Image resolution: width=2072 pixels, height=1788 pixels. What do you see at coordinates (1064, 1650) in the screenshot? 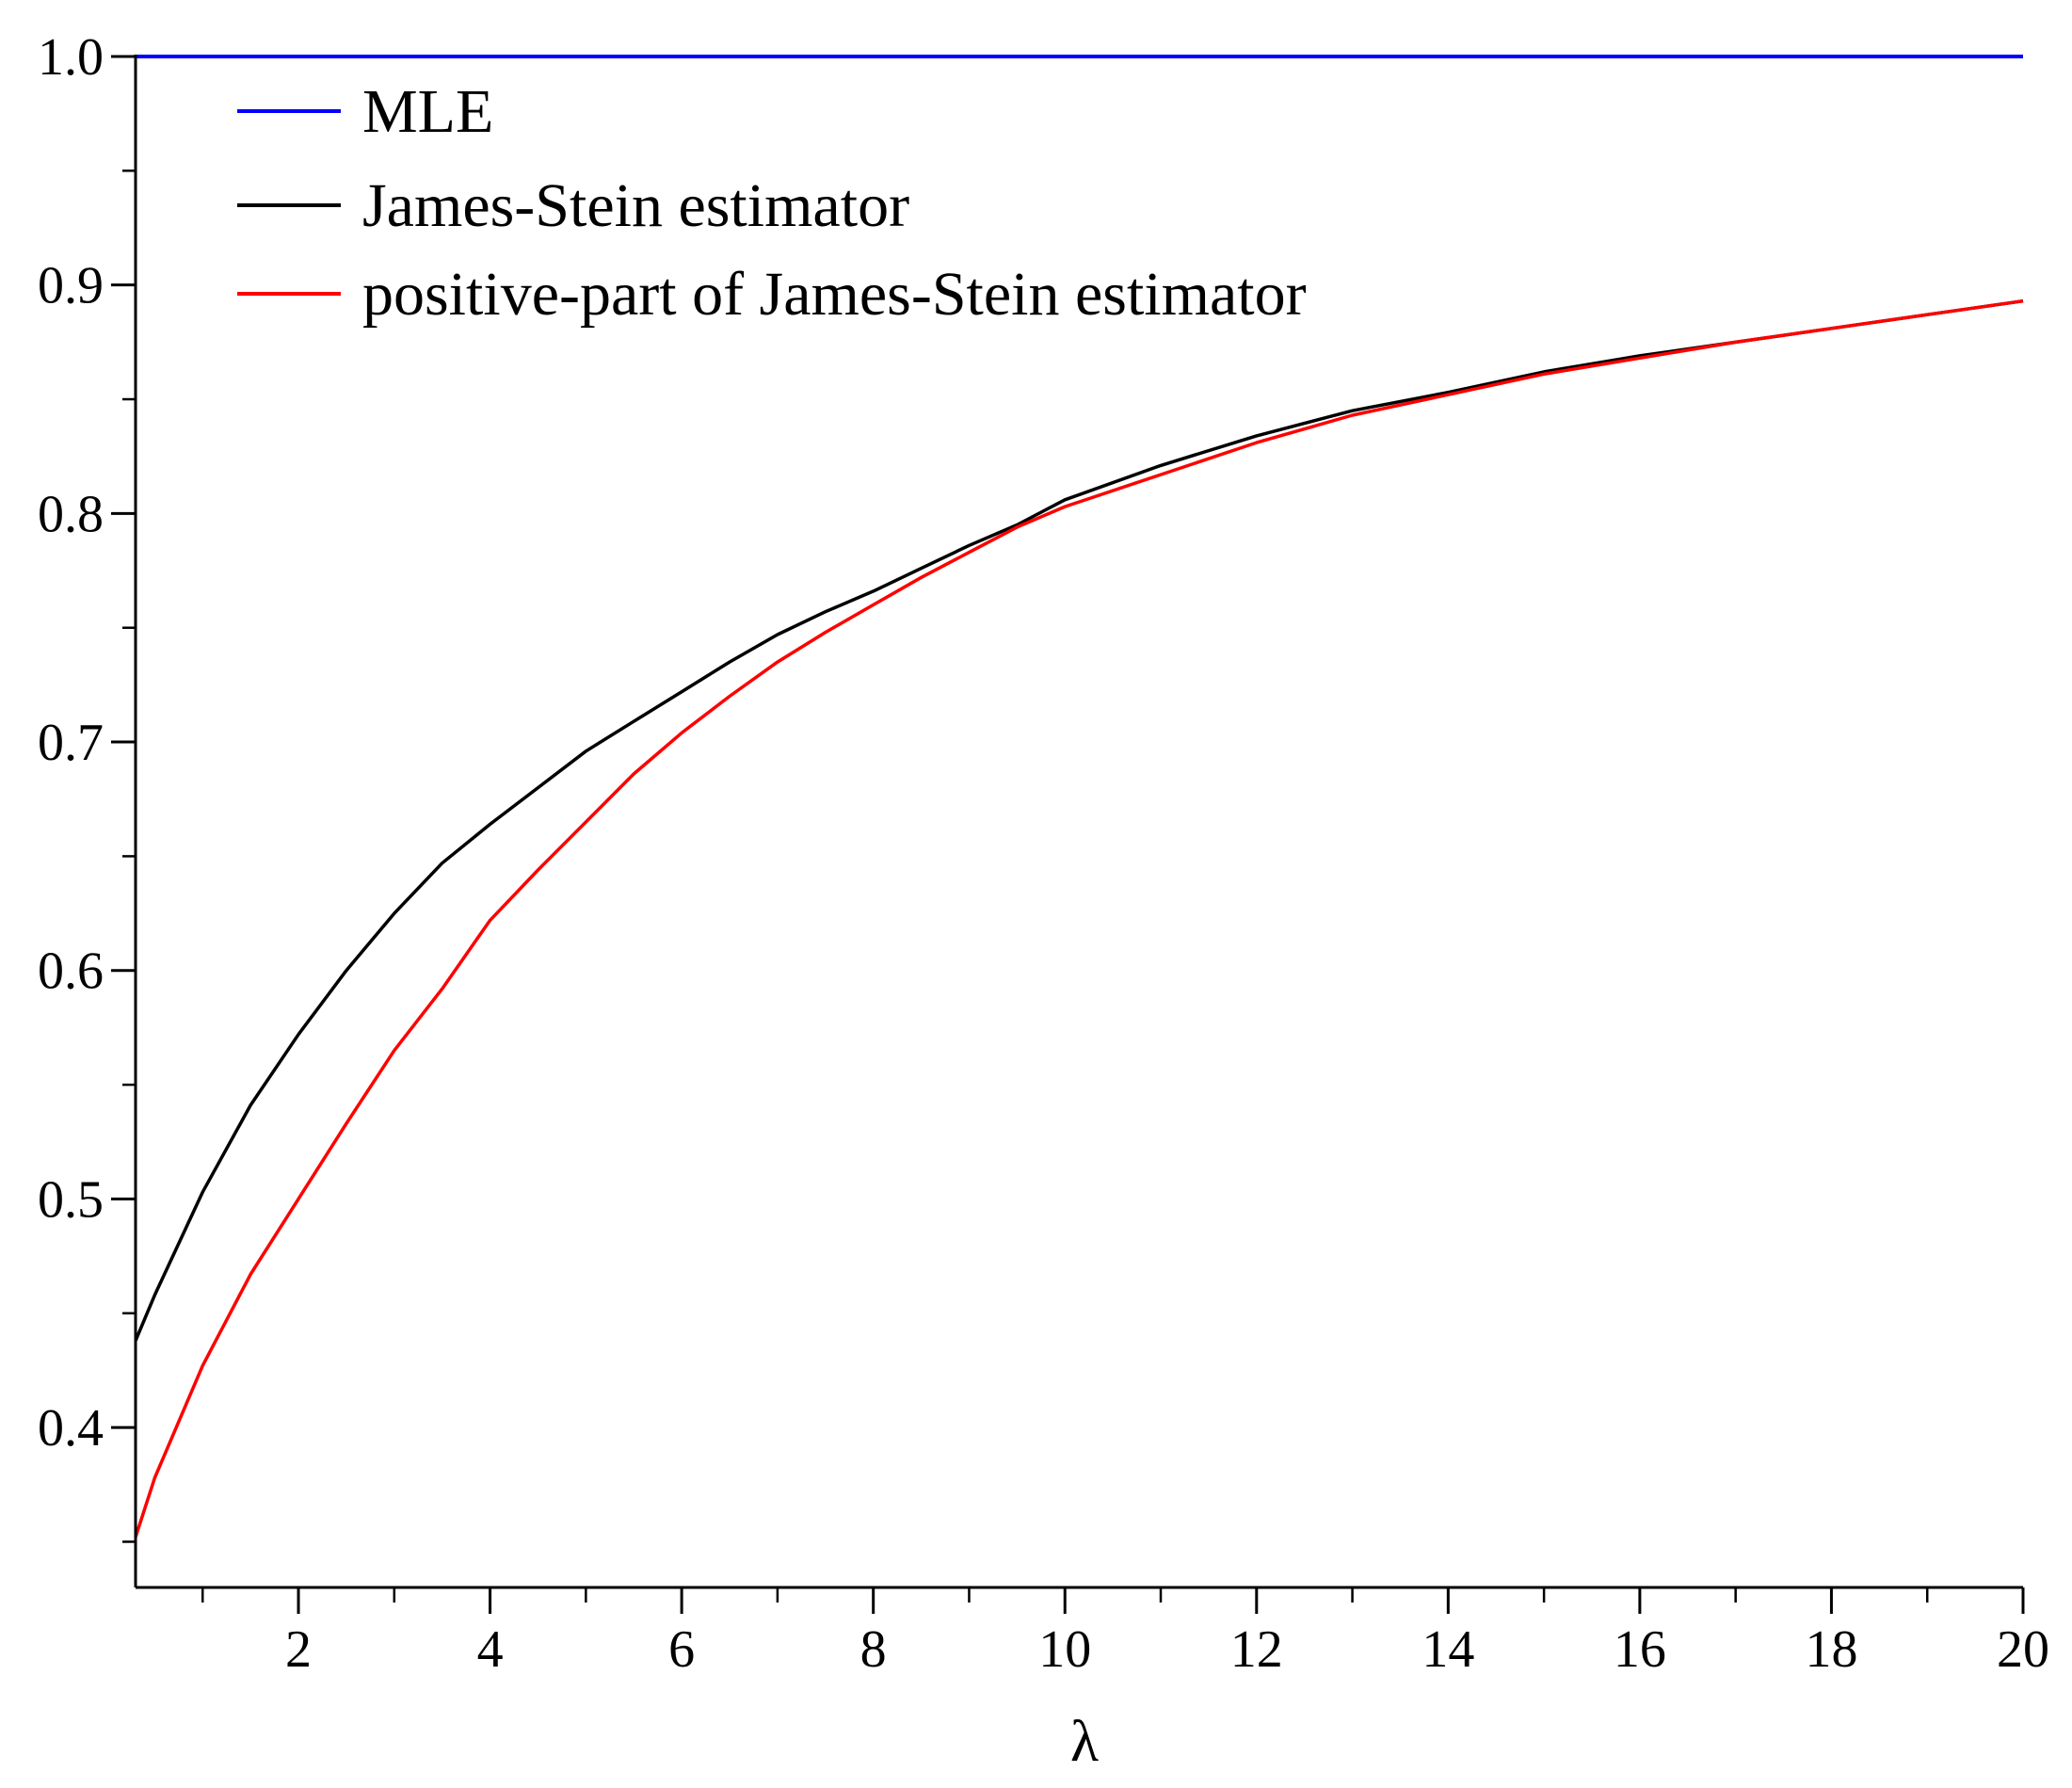
I see `x-tick-label: 10` at bounding box center [1064, 1650].